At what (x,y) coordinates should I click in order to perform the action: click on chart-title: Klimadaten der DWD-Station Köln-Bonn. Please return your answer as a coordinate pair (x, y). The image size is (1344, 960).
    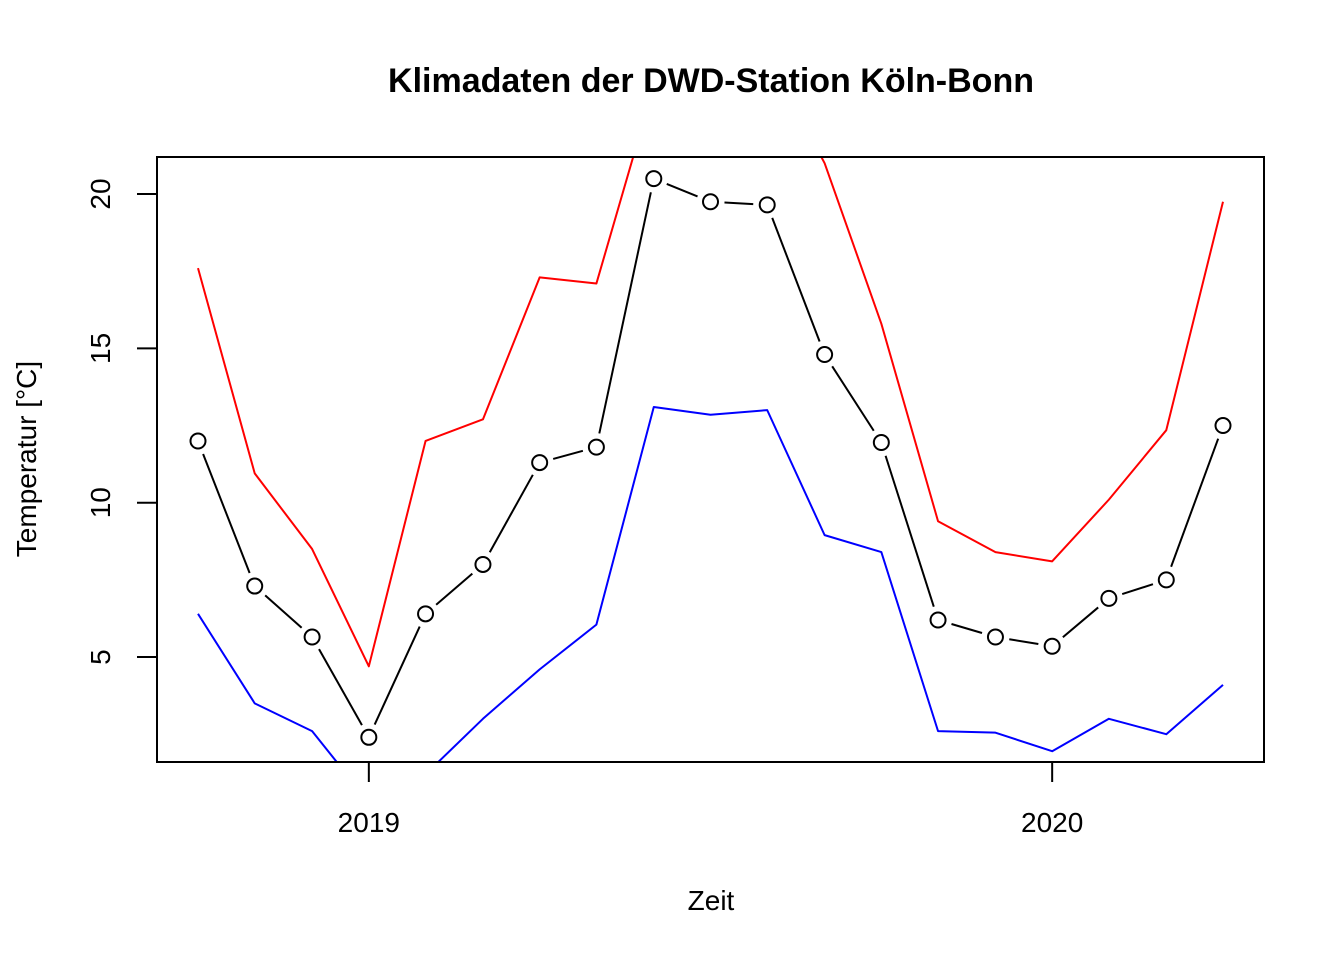
    Looking at the image, I should click on (711, 81).